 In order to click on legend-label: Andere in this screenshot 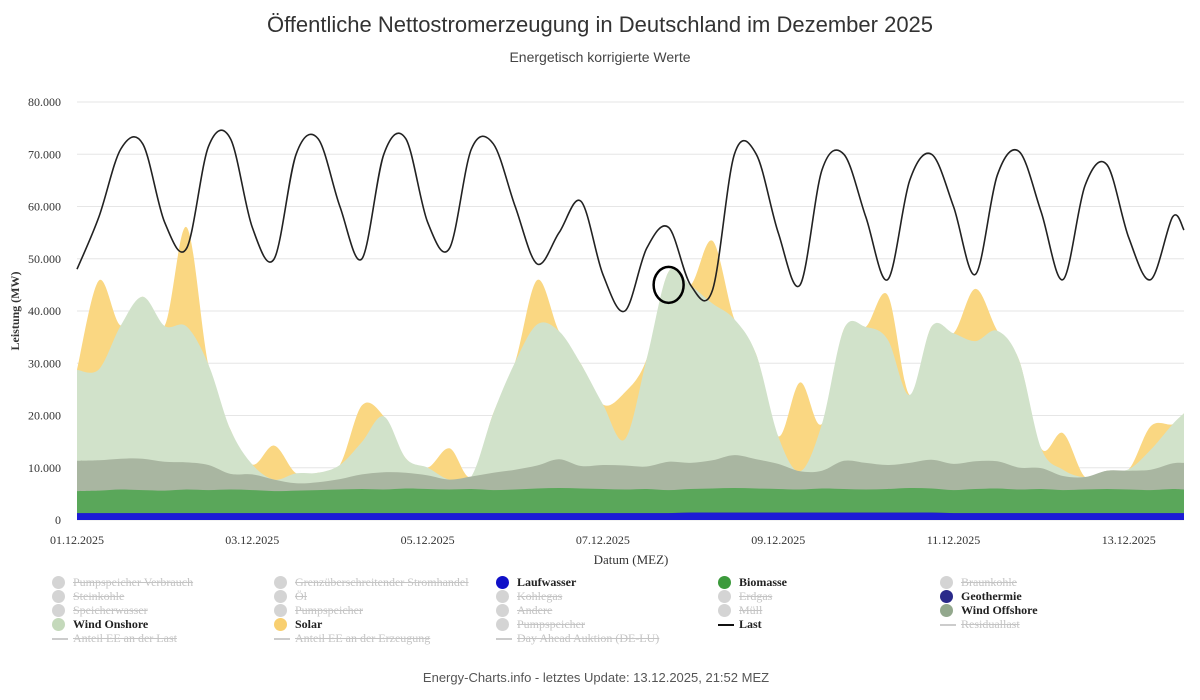, I will do `click(535, 609)`.